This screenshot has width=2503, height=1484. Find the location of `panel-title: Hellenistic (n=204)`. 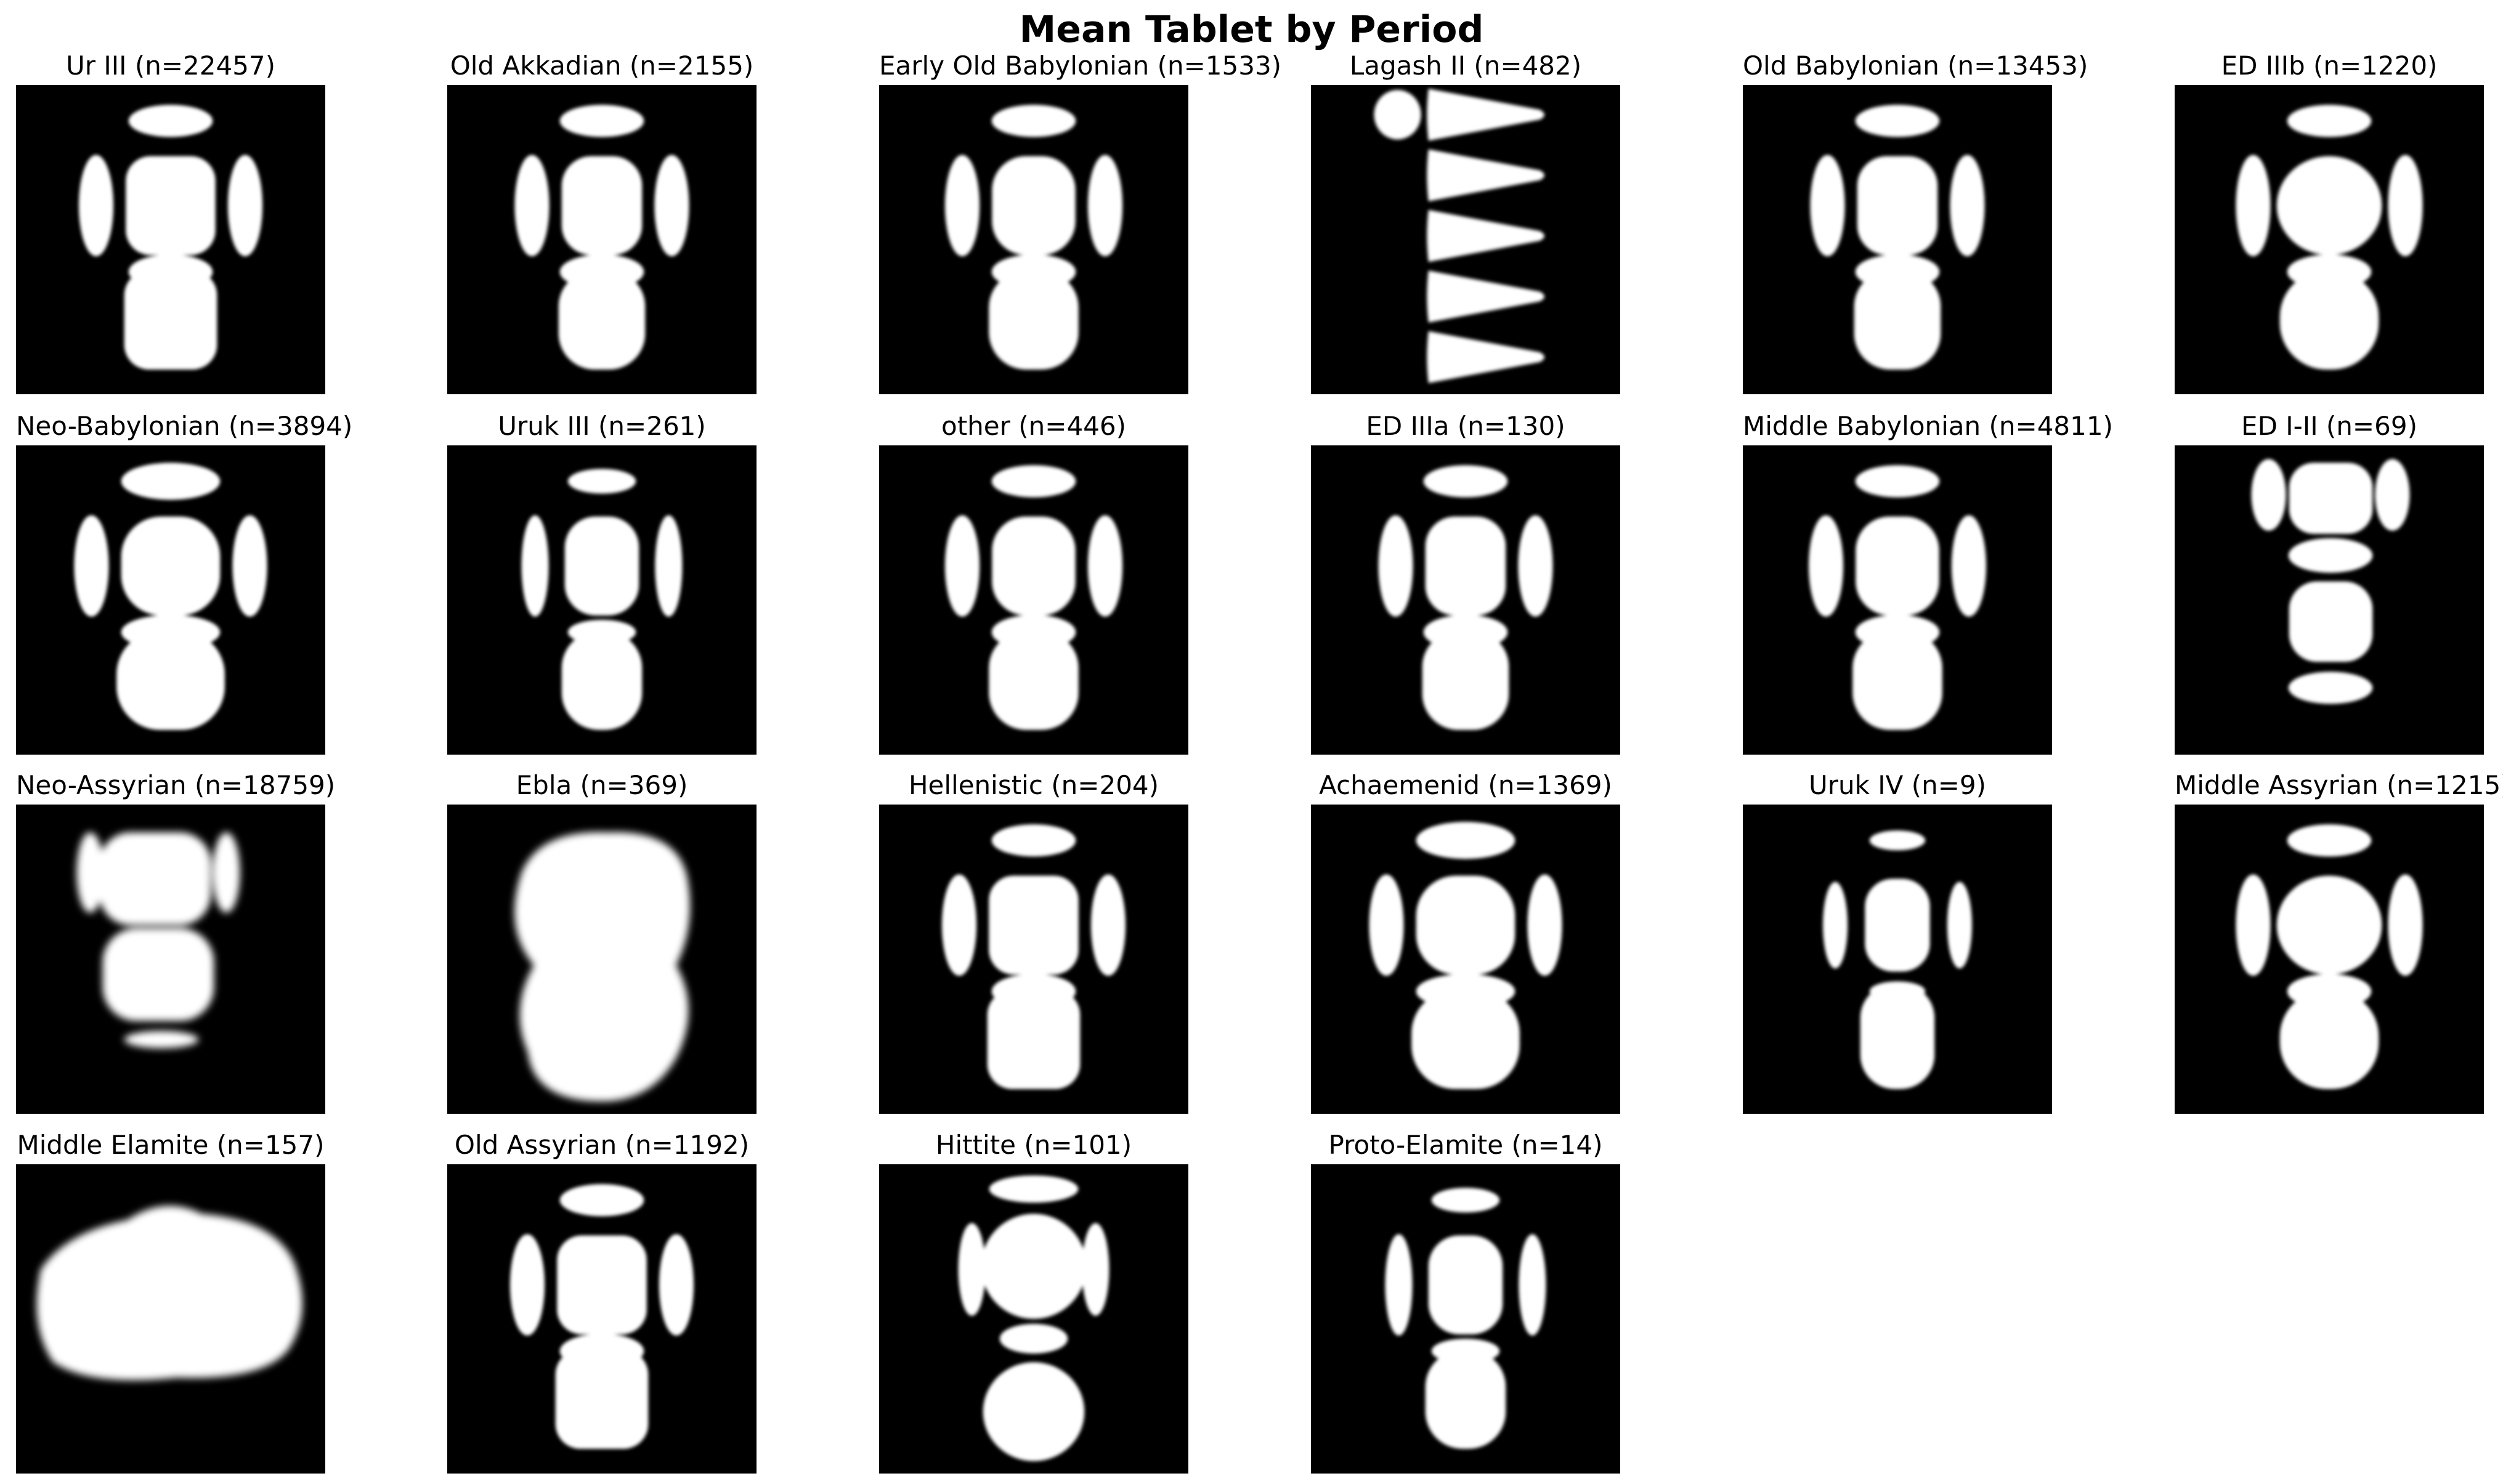

panel-title: Hellenistic (n=204) is located at coordinates (1033, 785).